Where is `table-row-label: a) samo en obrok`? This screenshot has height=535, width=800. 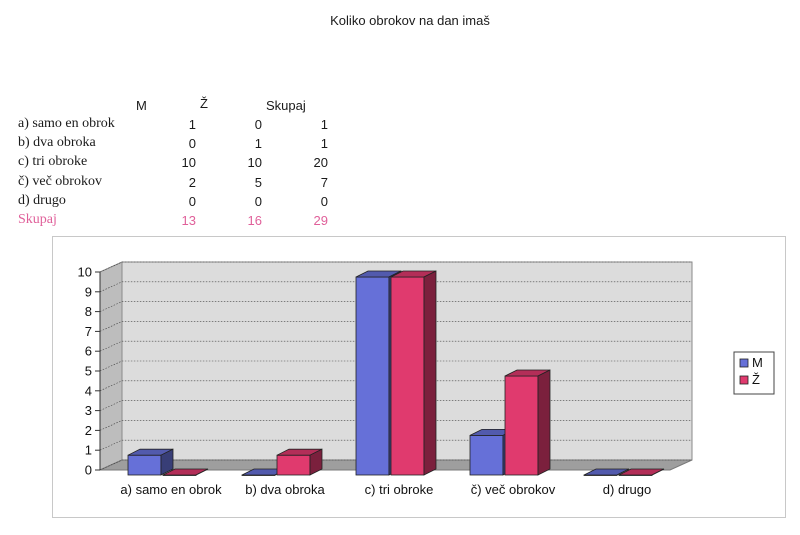
table-row-label: a) samo en obrok is located at coordinates (66, 123).